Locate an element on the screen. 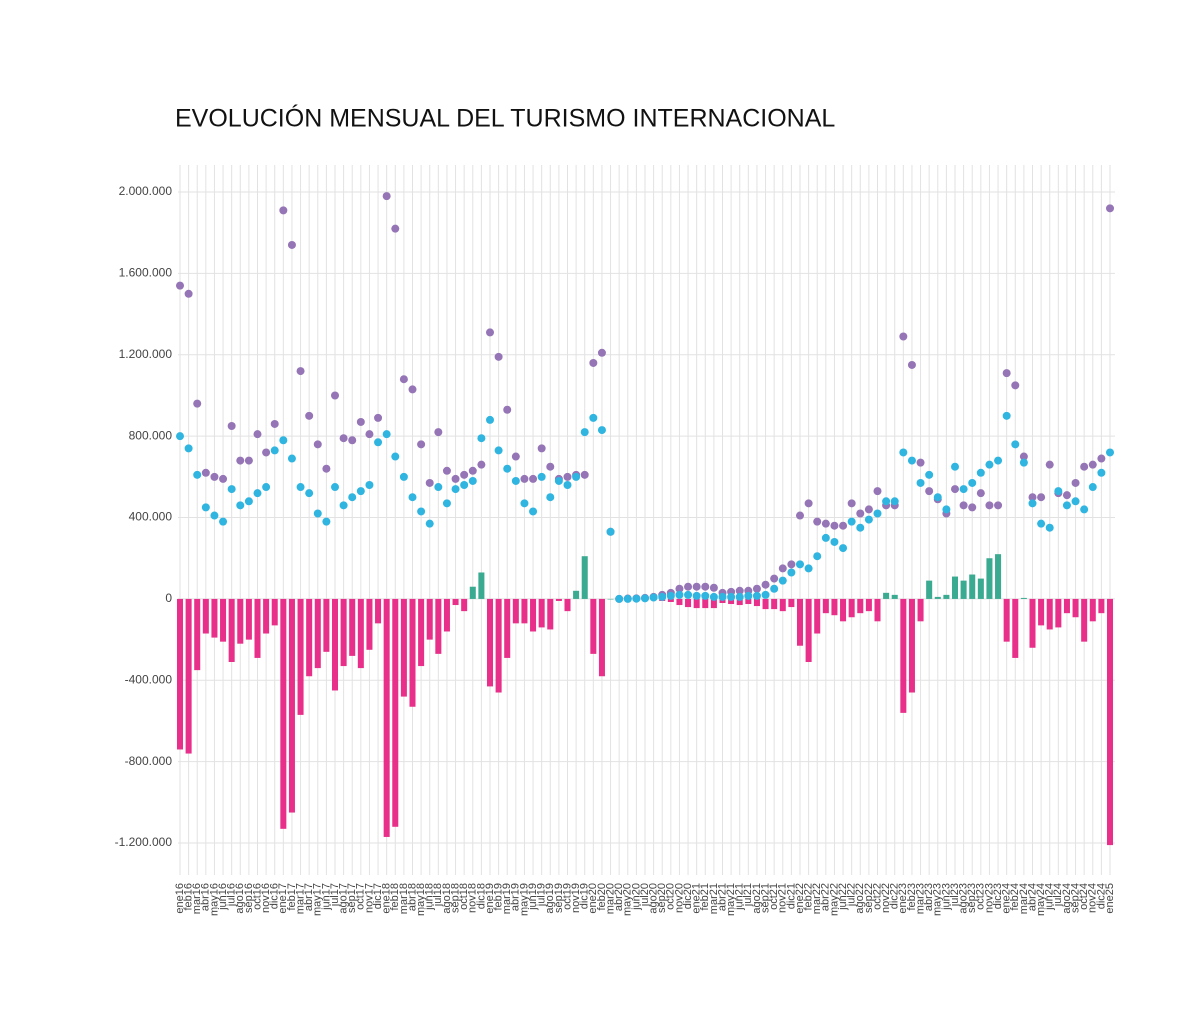 This screenshot has height=1034, width=1200. x-tick-label: may16 is located at coordinates (214, 899).